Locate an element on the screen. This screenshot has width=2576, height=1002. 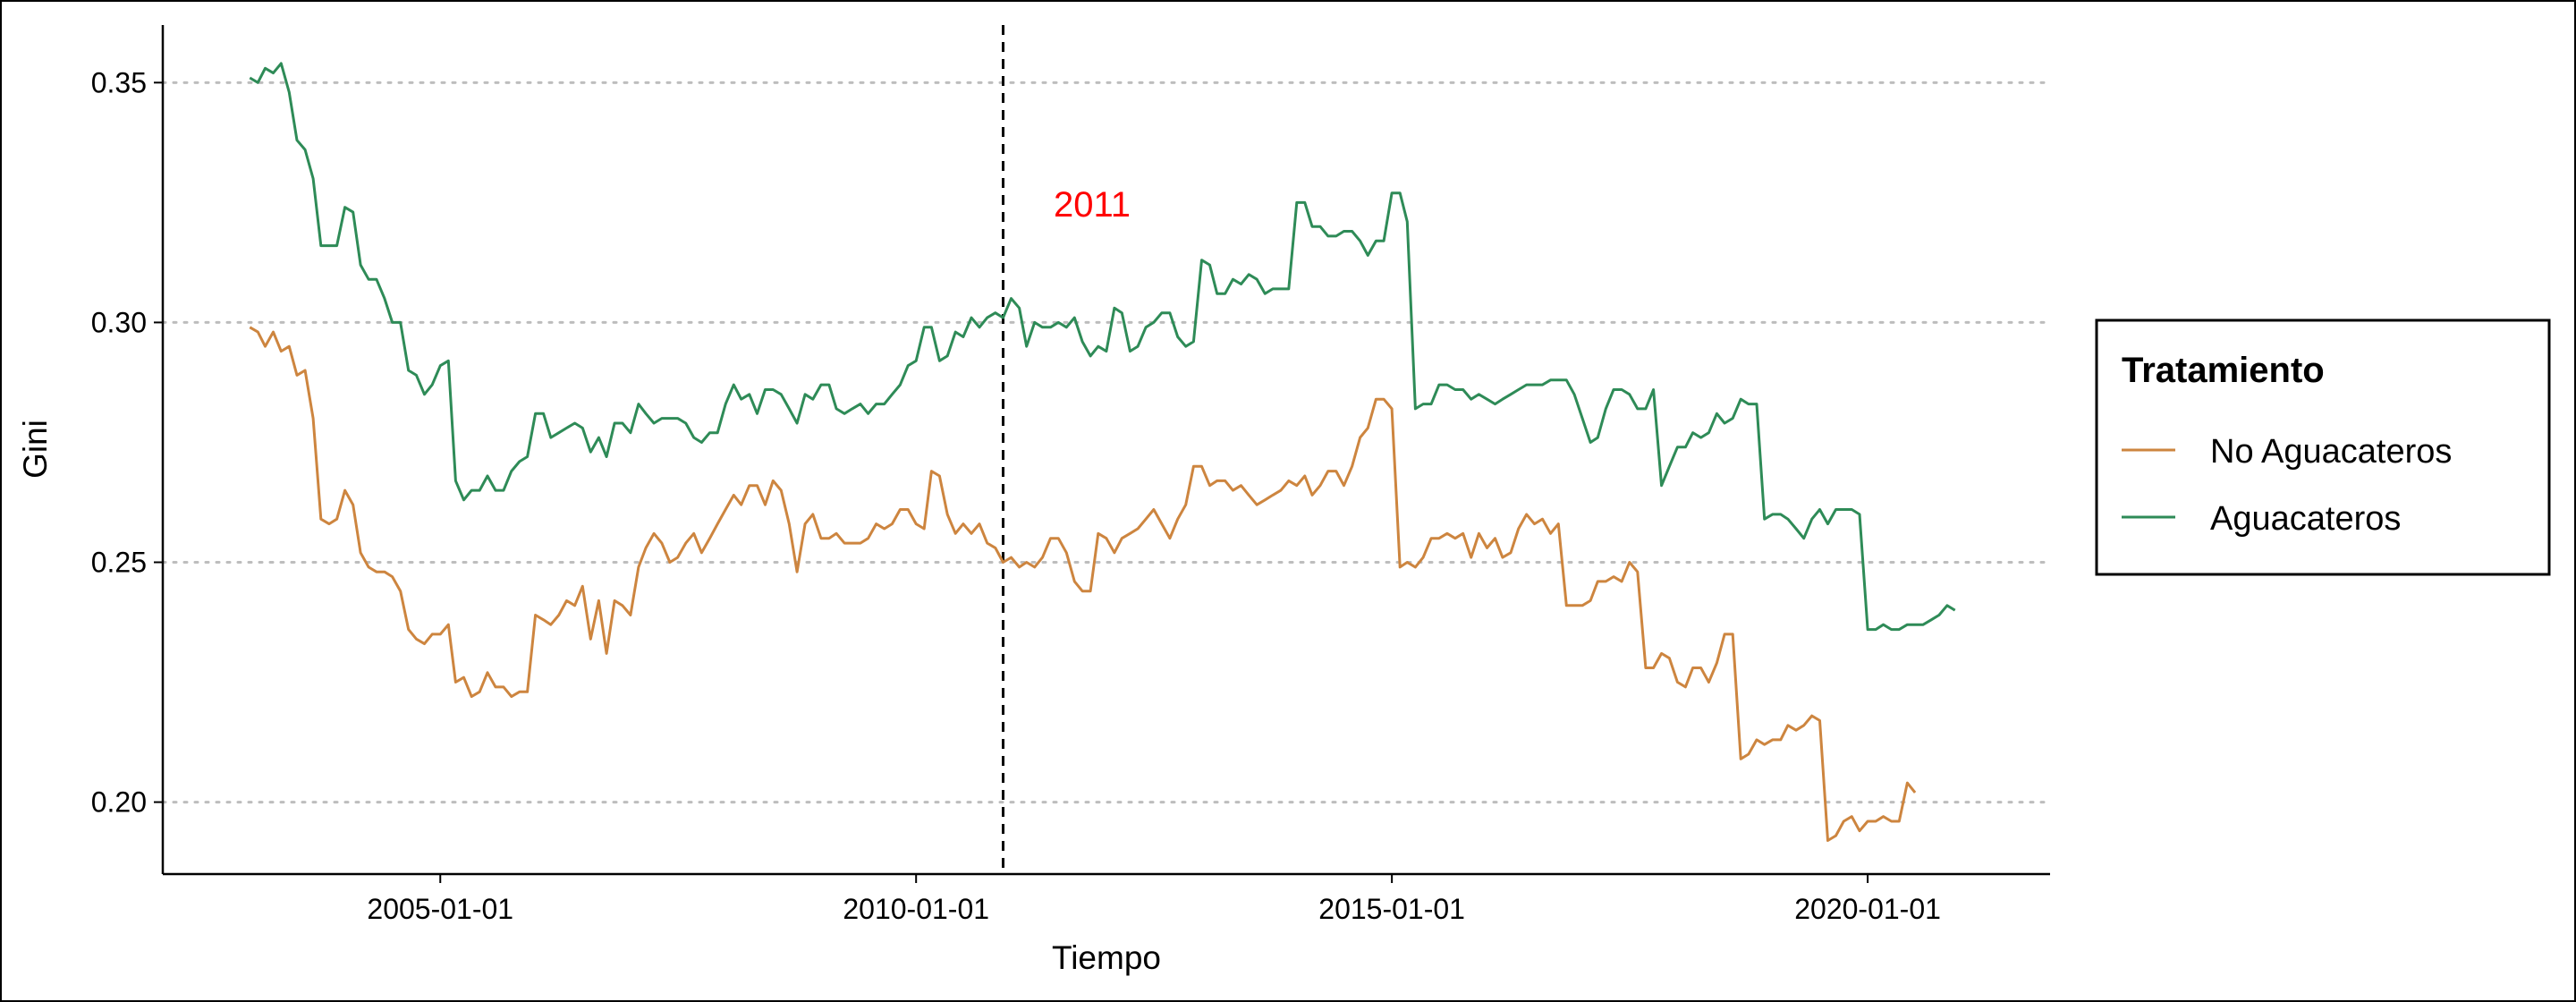
y-tick-label: 0.35 is located at coordinates (119, 82).